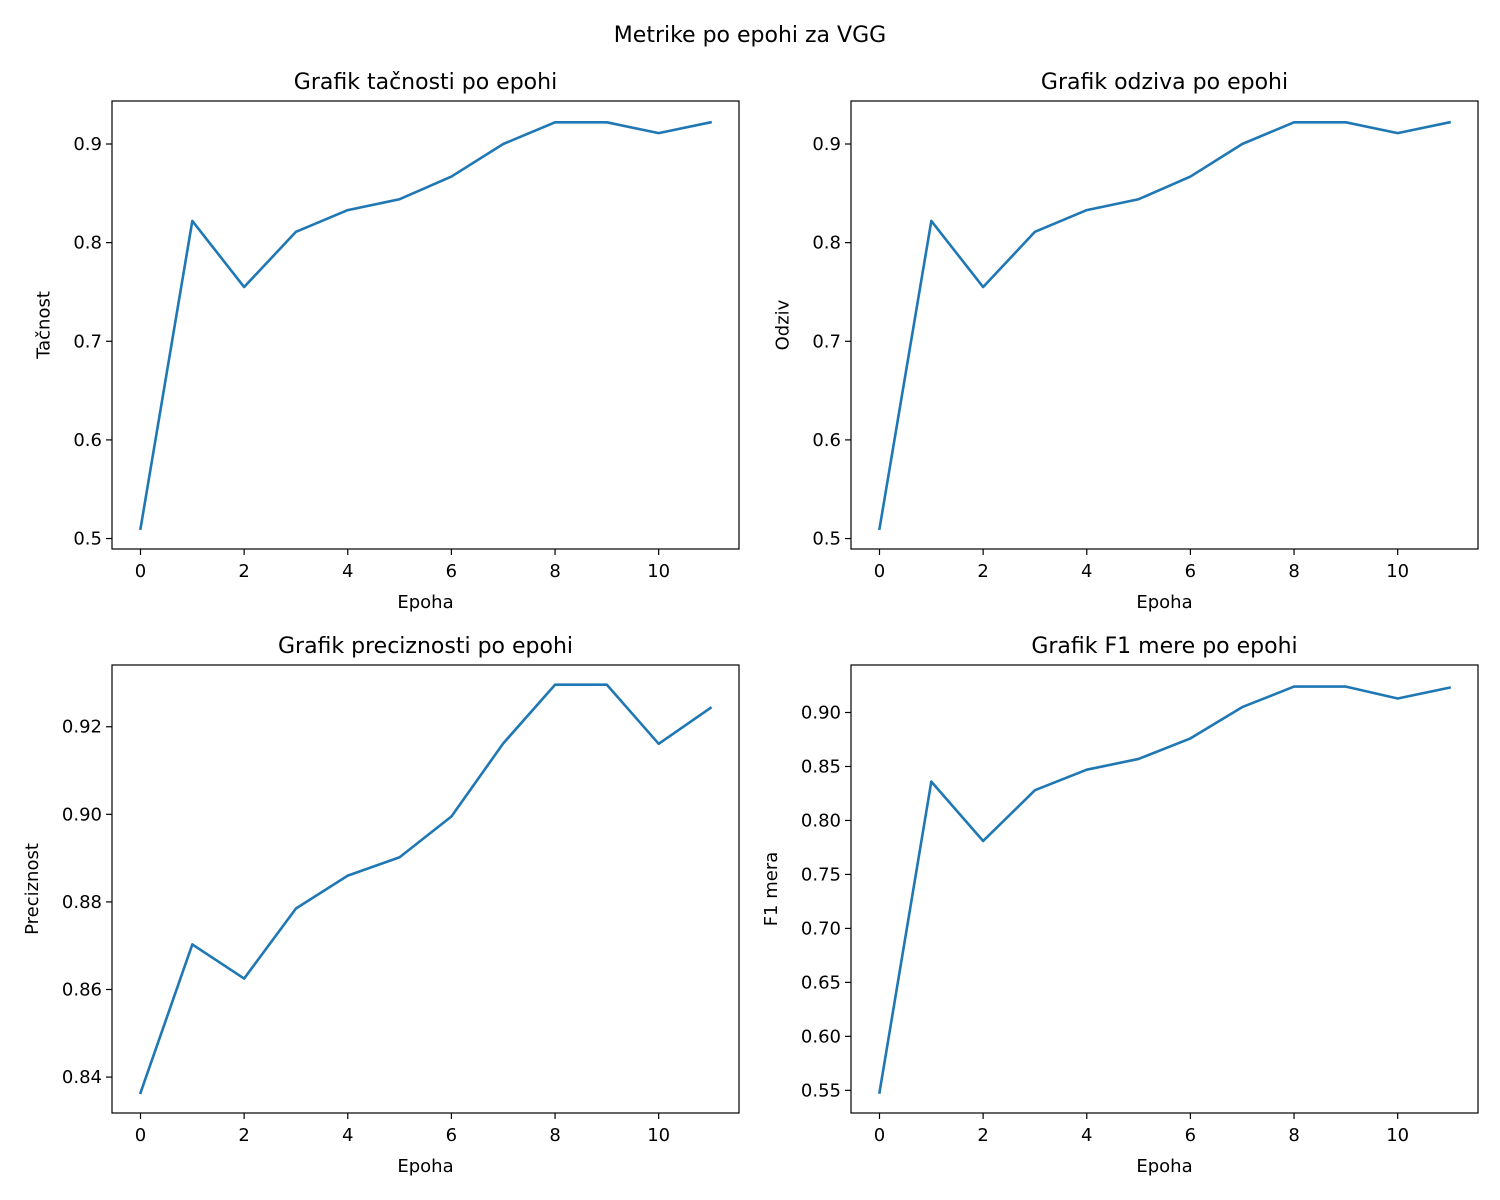  I want to click on y-tick-label: 0.70, so click(821, 928).